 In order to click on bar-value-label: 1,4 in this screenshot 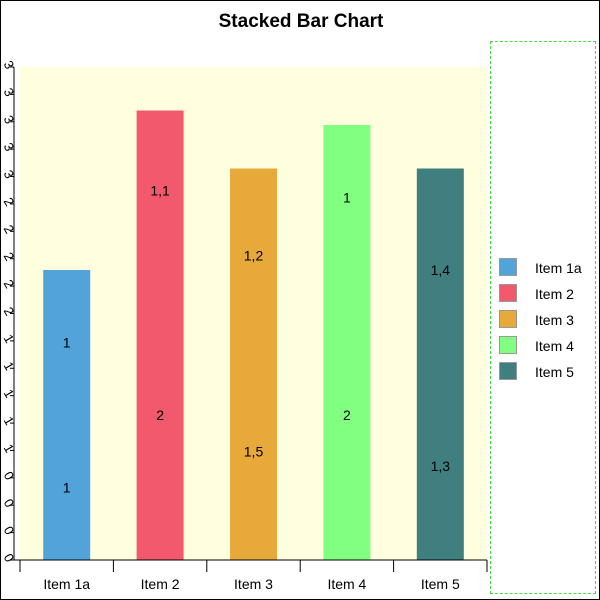, I will do `click(441, 270)`.